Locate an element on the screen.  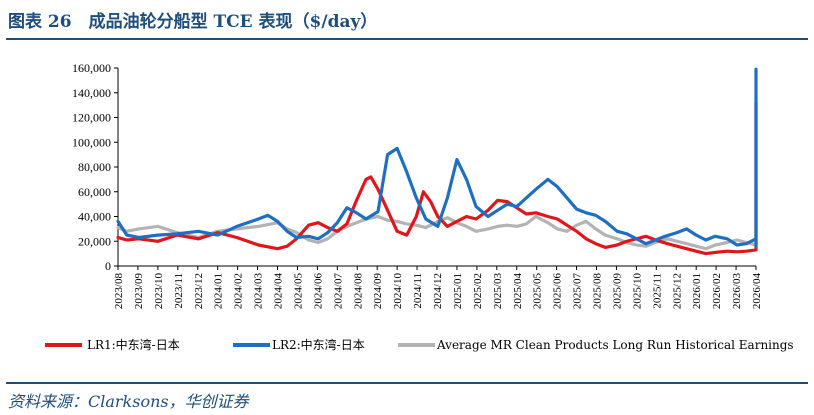
source-note: 资料来源：Clarksons，华创证券 is located at coordinates (128, 401).